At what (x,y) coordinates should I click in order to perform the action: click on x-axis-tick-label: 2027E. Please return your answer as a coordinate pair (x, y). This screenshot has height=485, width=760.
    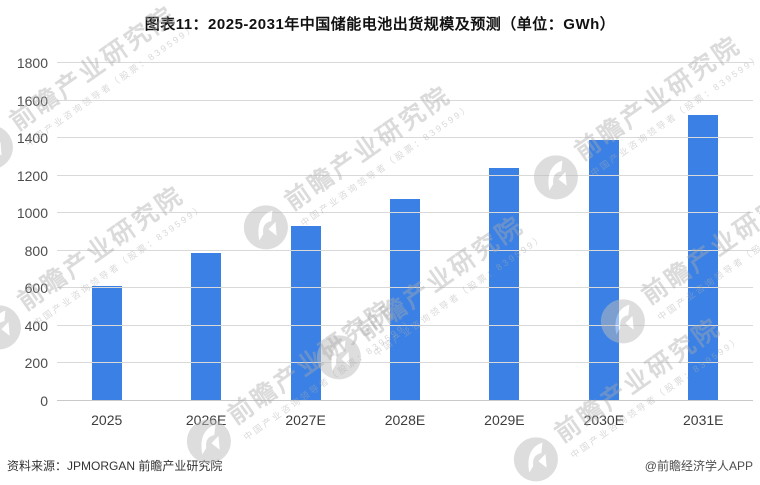
    Looking at the image, I should click on (305, 420).